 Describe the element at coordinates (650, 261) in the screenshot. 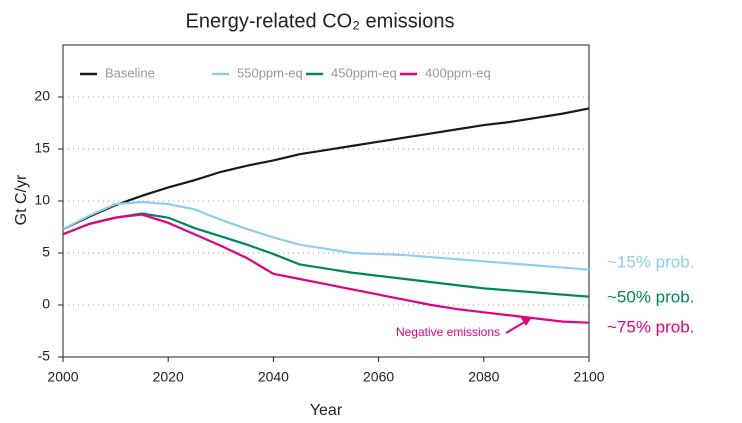

I see `end-label: ~15% prob.` at that location.